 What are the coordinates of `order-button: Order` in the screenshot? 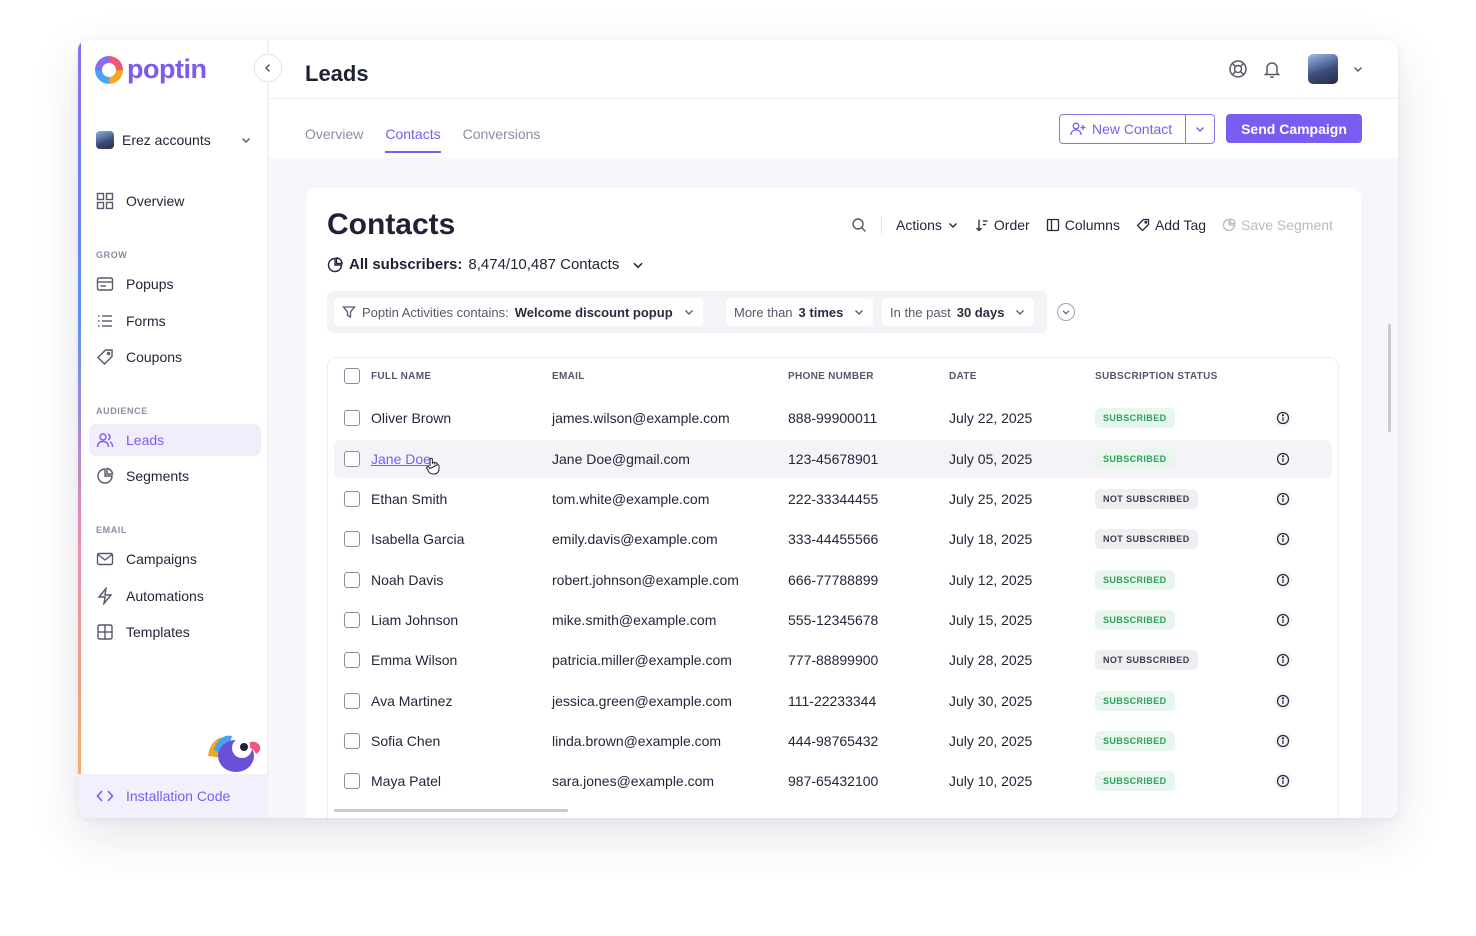 It's located at (1002, 225).